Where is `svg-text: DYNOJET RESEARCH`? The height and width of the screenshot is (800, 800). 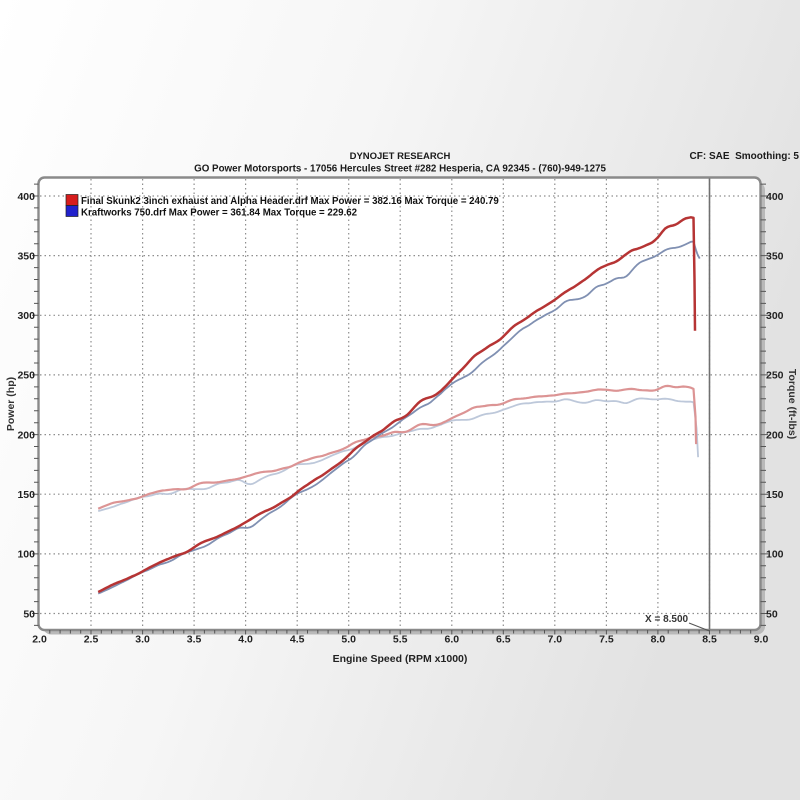 svg-text: DYNOJET RESEARCH is located at coordinates (400, 156).